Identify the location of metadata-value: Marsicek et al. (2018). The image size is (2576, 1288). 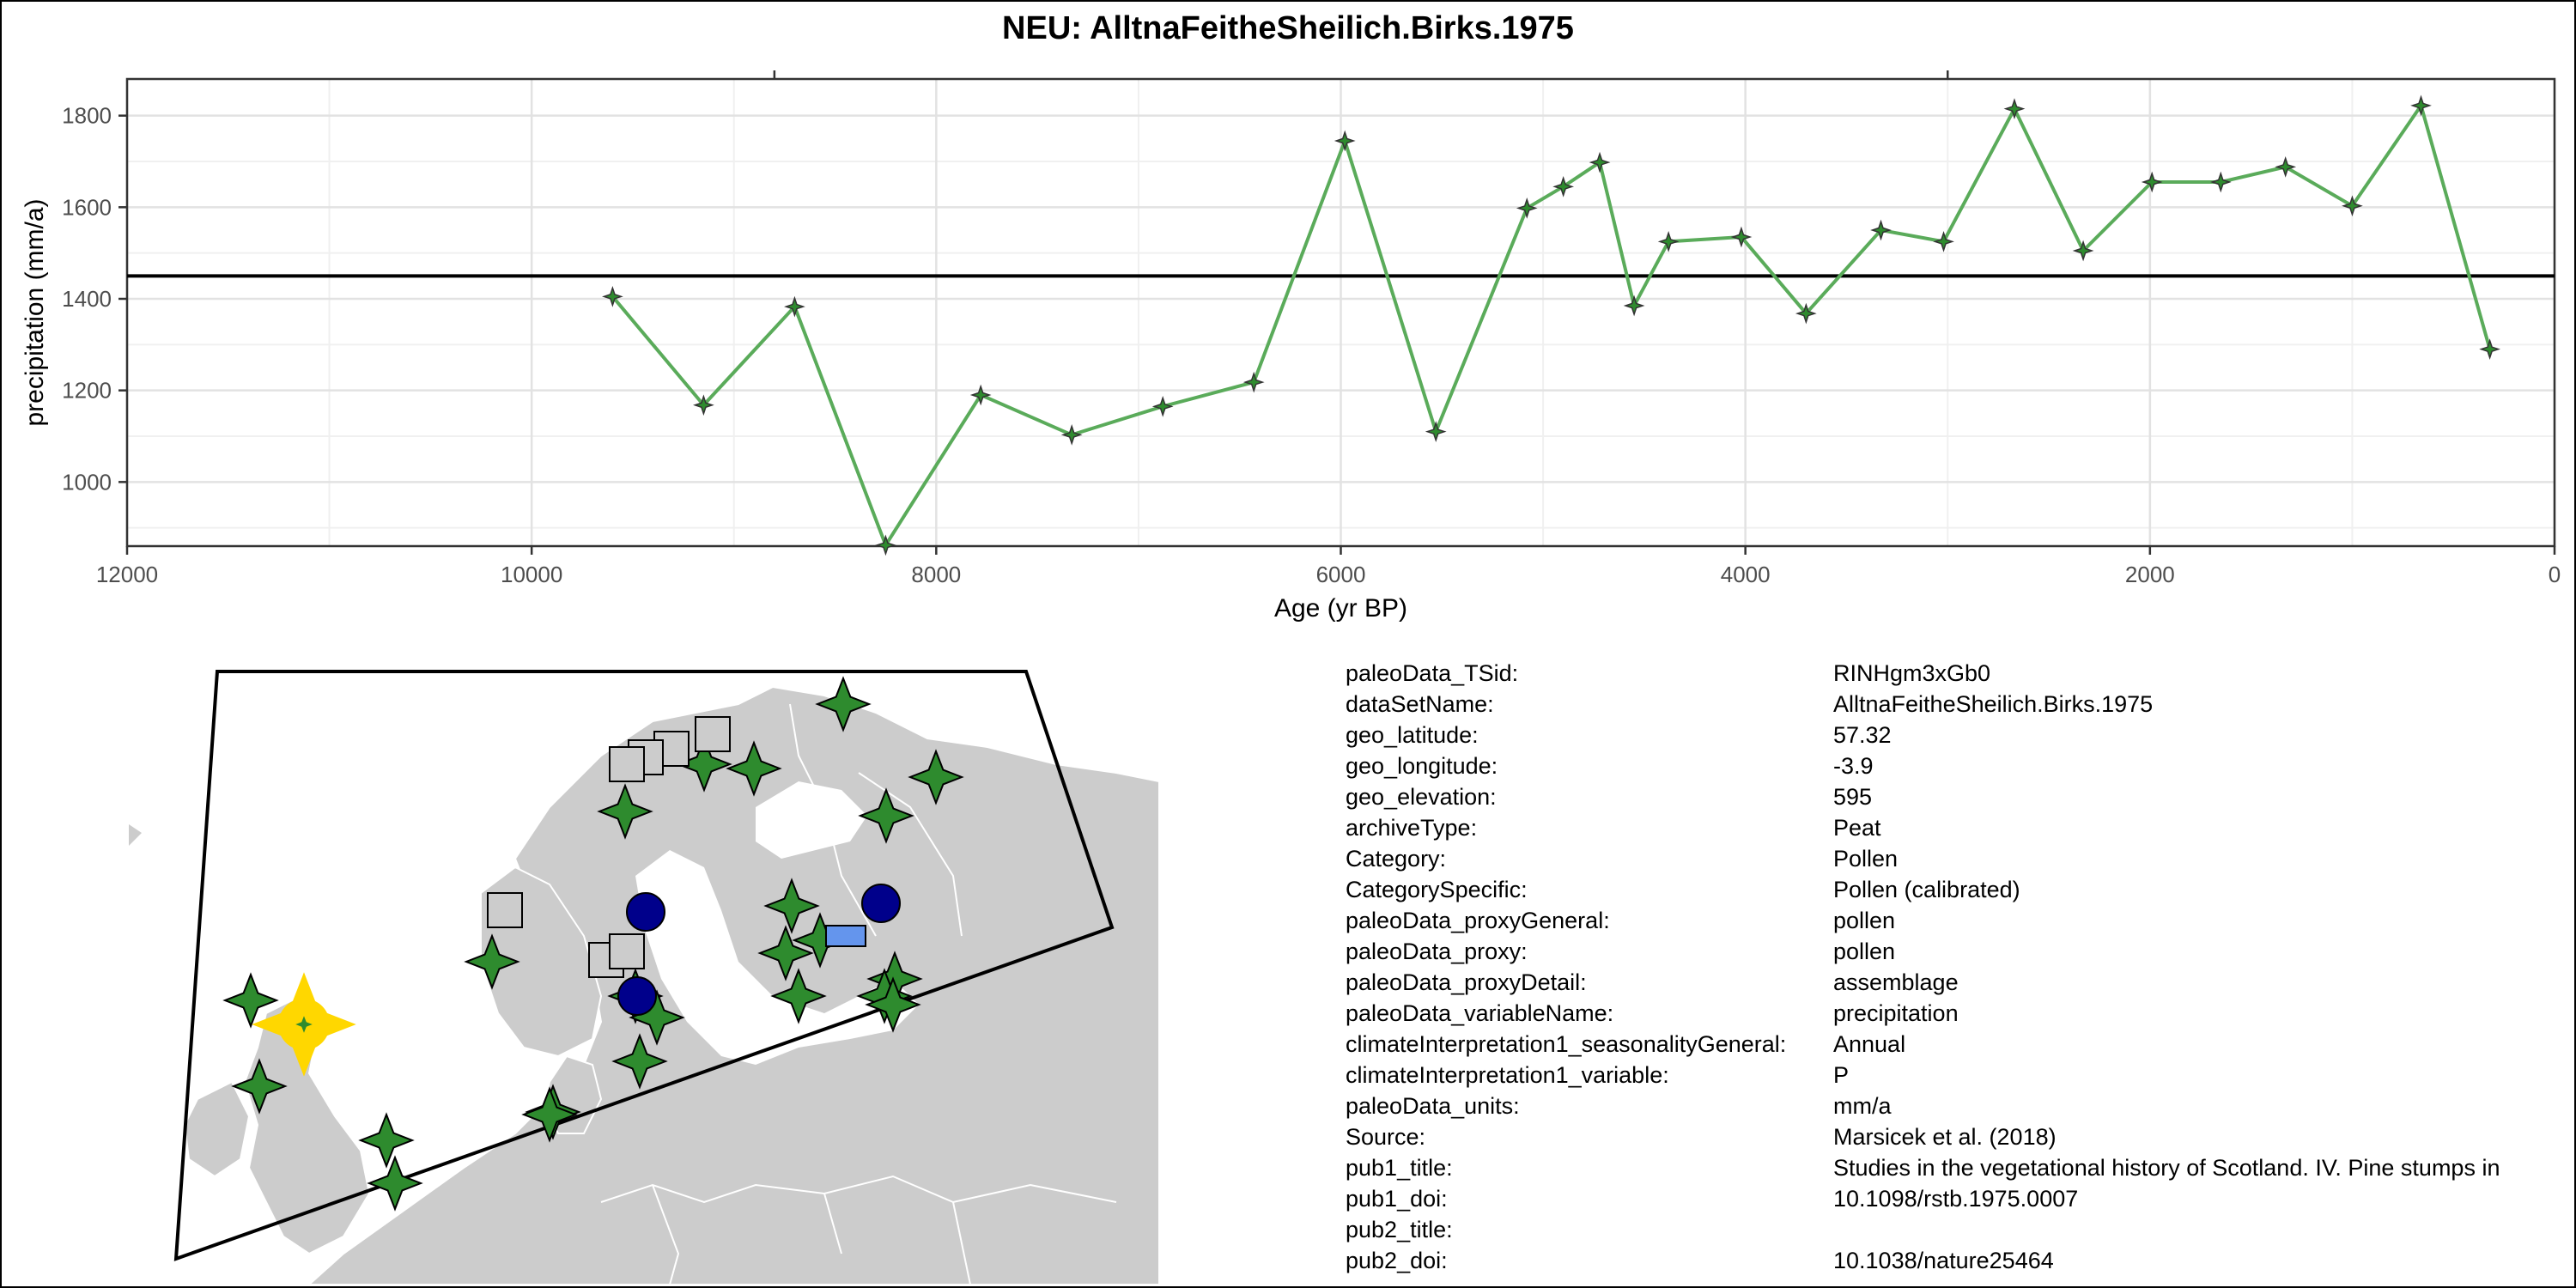
(1945, 1137).